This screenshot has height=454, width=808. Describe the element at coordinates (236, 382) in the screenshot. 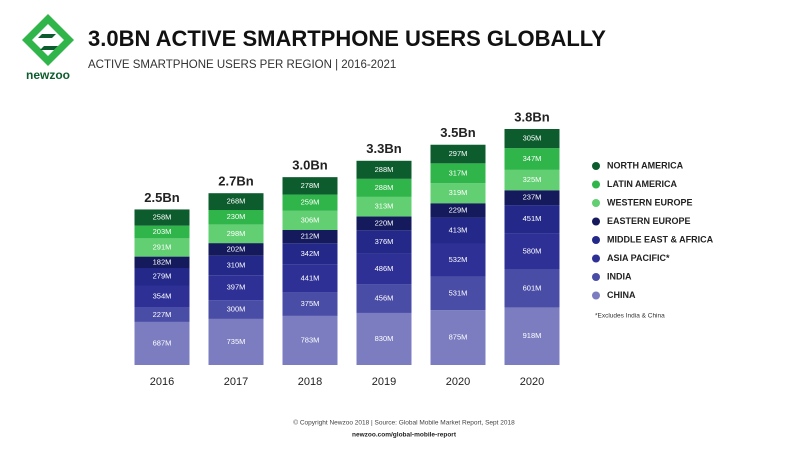

I see `x-tick-label: 2017` at that location.